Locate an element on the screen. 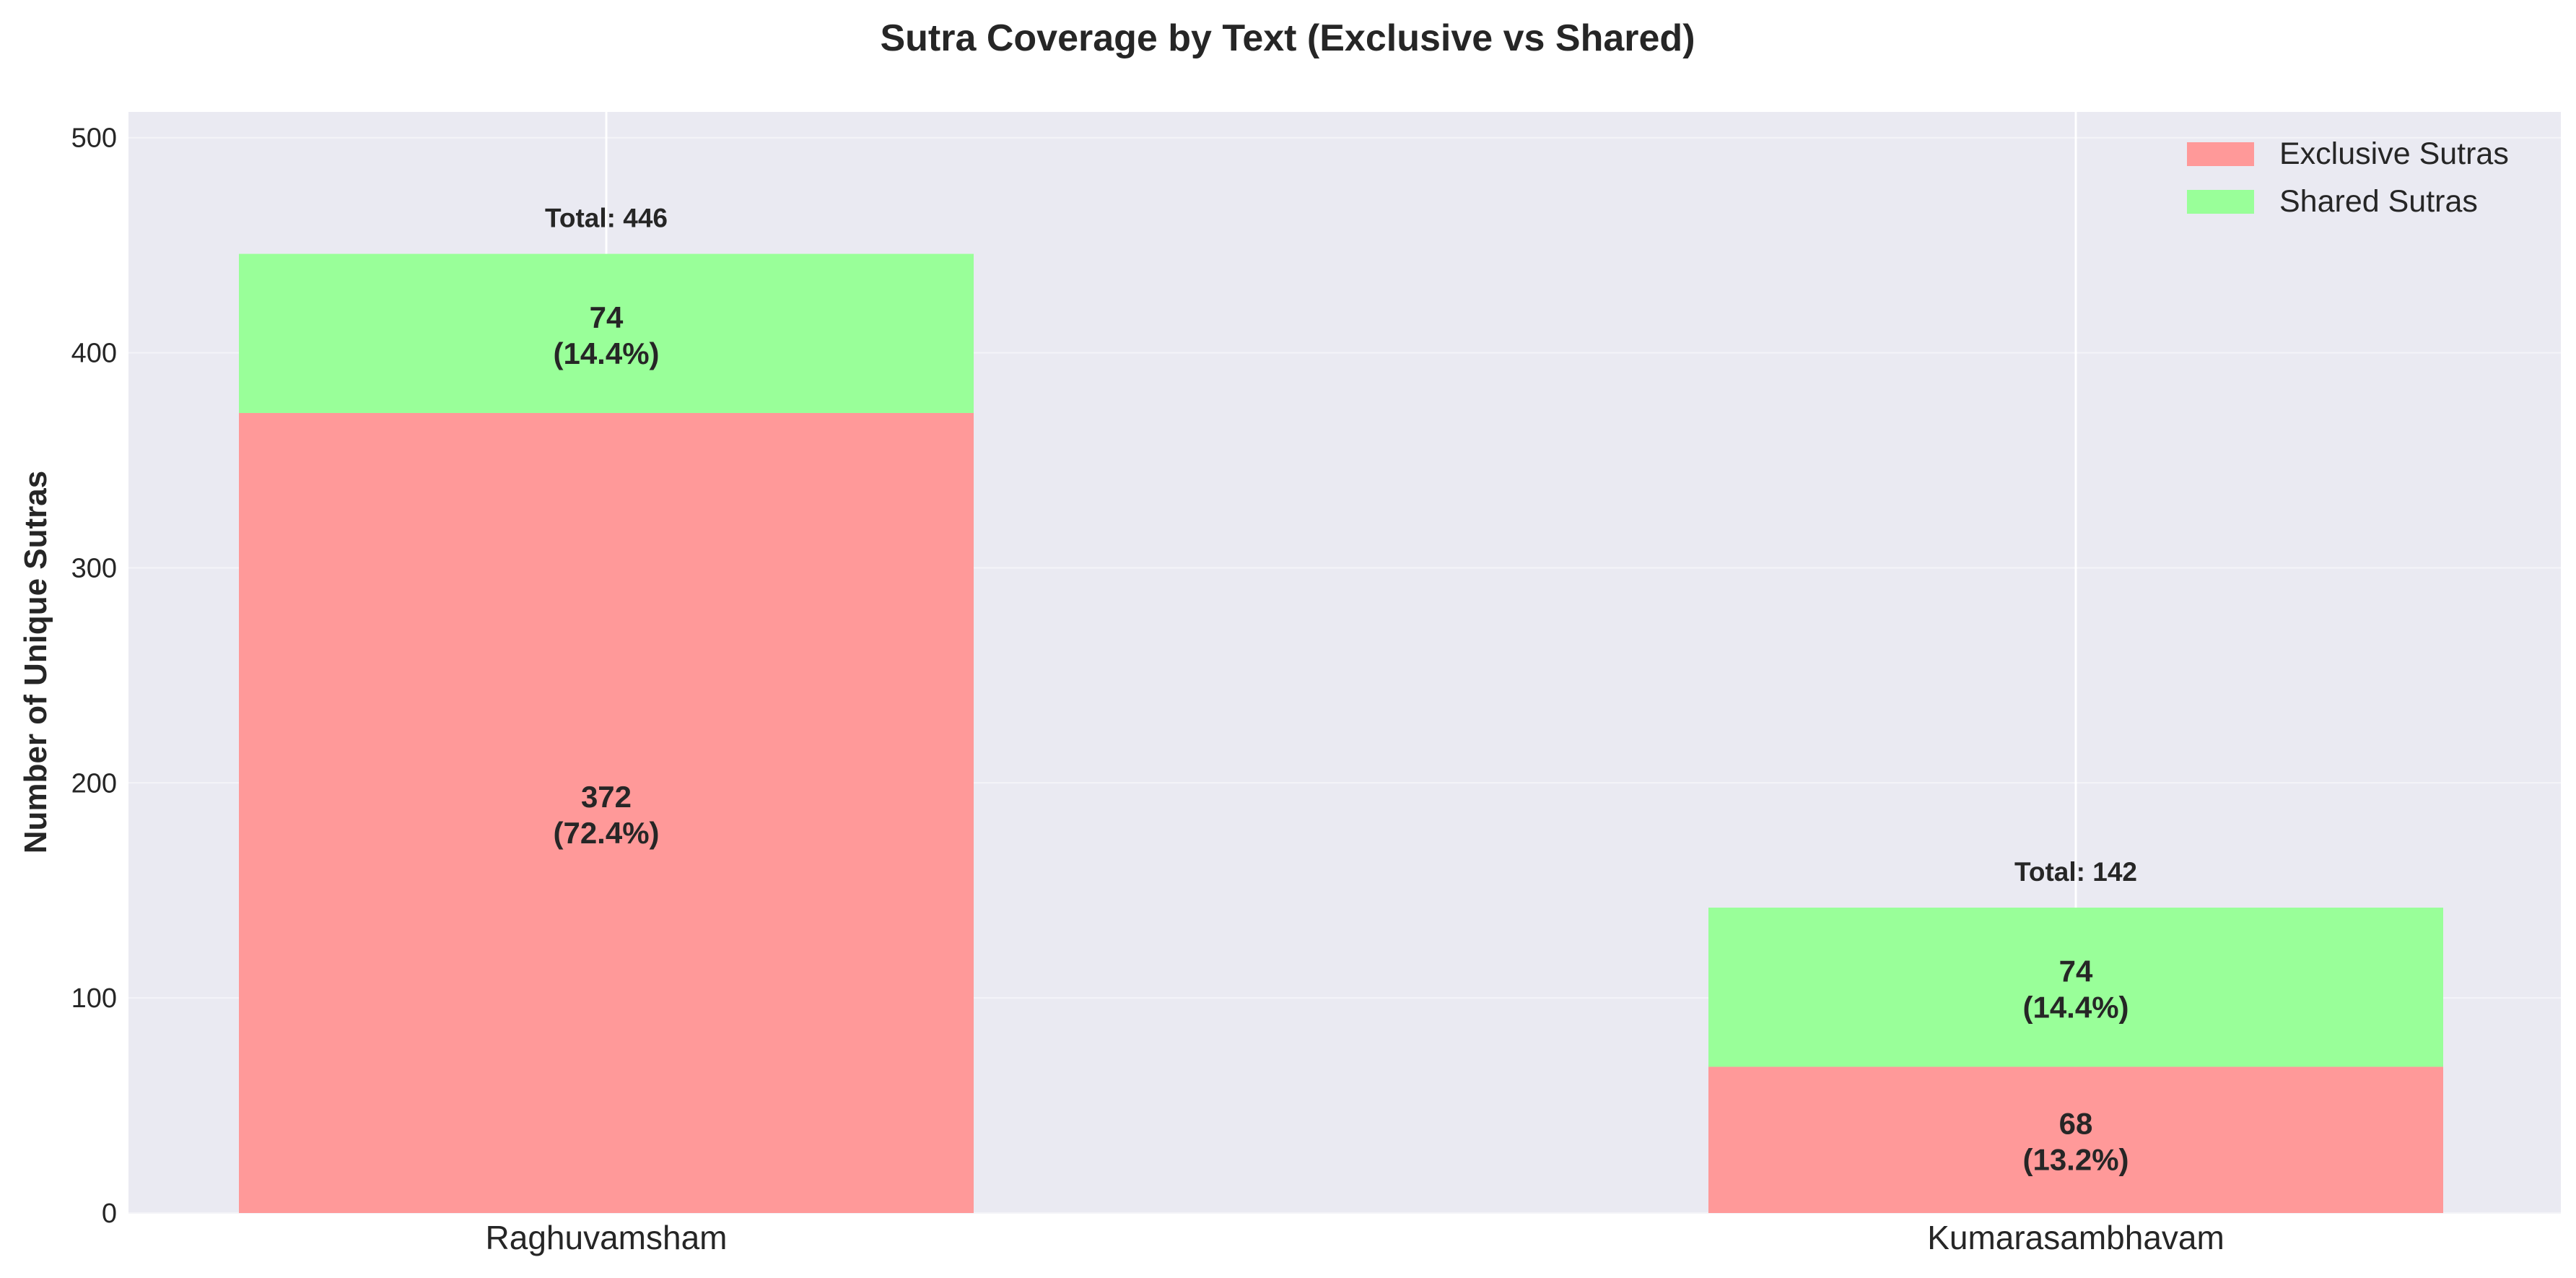  legend: Exclusive Sutras Shared Sutras is located at coordinates (2348, 178).